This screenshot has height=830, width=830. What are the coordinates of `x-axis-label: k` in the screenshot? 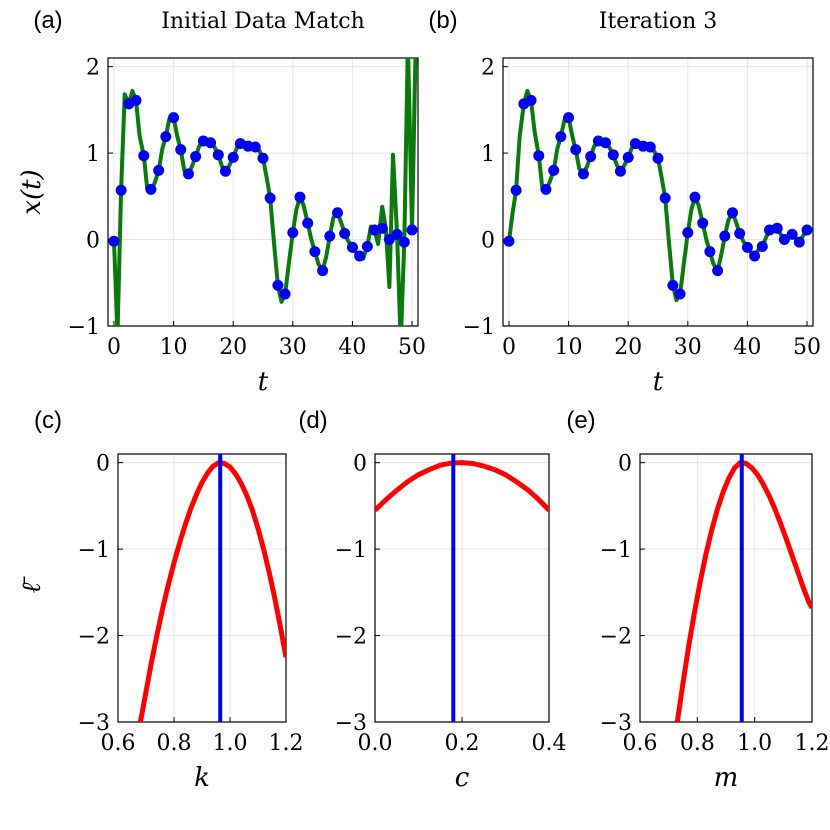 It's located at (202, 778).